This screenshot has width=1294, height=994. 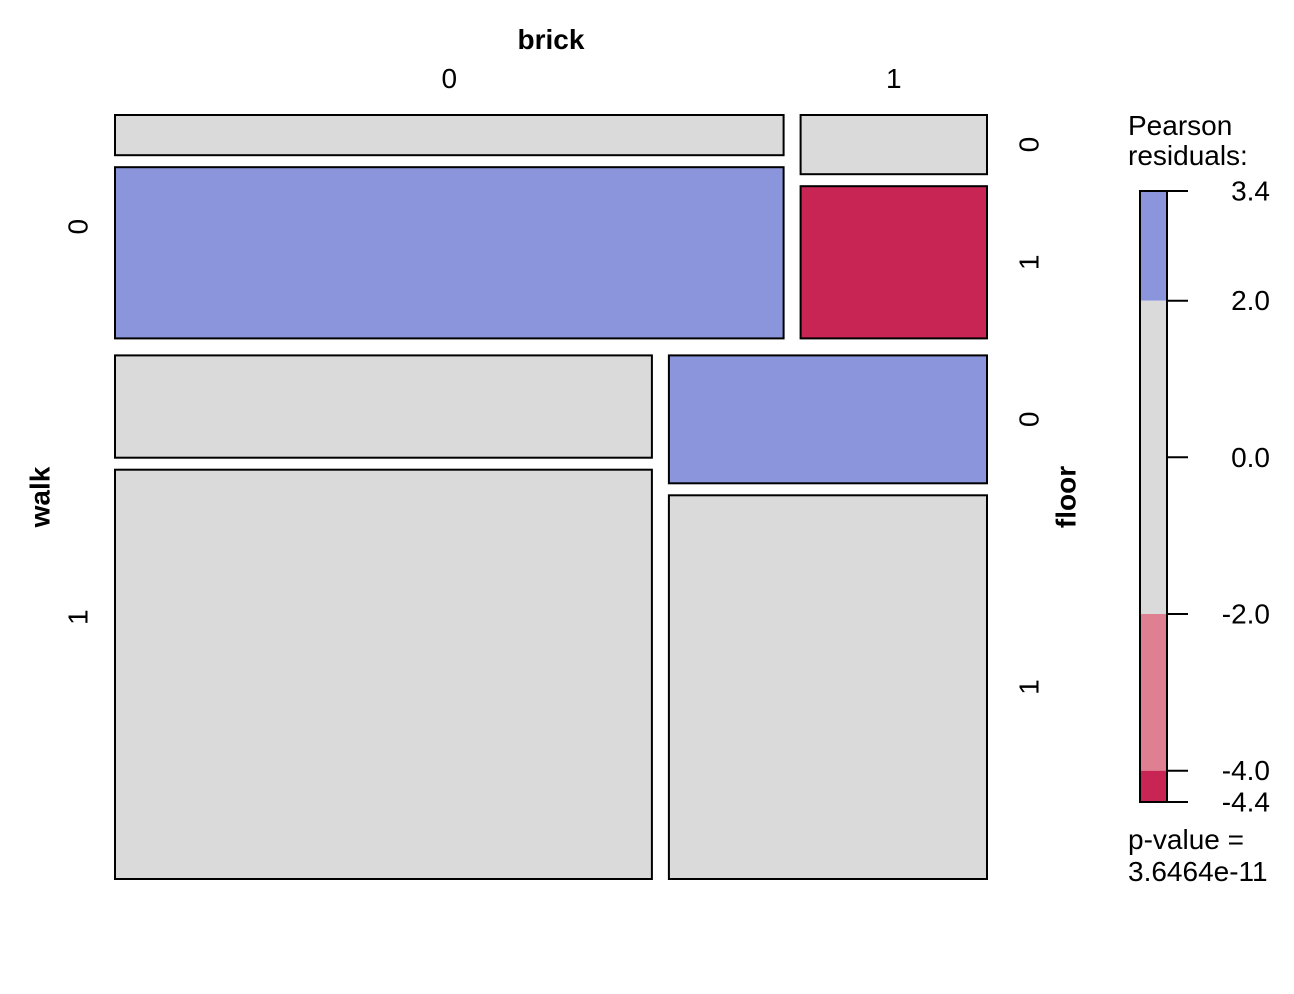 I want to click on mosaic-cell-walk1-brick1-floor1, so click(x=828, y=687).